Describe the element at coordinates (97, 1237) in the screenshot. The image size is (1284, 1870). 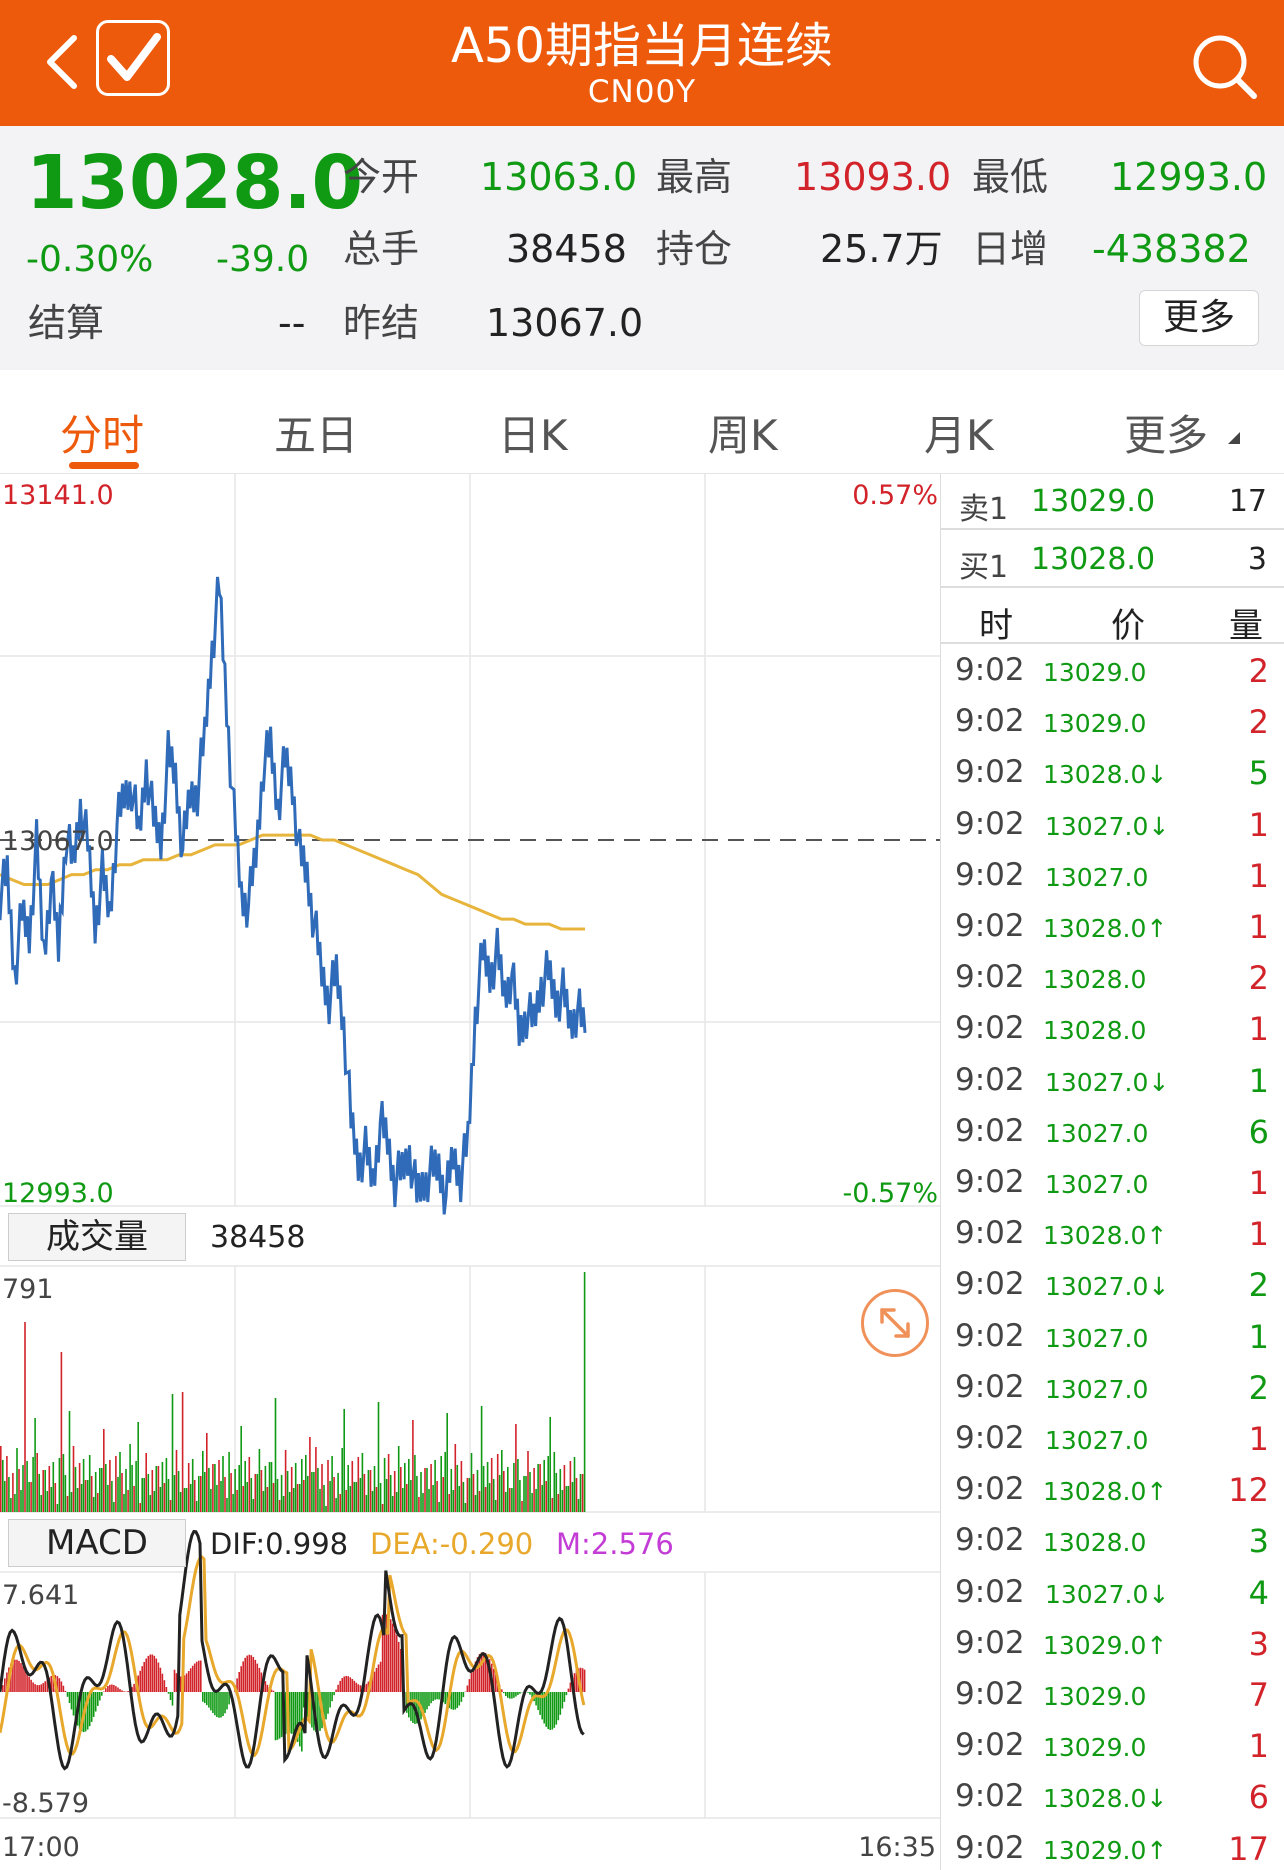
I see `volume-indicator-button: 成交量` at that location.